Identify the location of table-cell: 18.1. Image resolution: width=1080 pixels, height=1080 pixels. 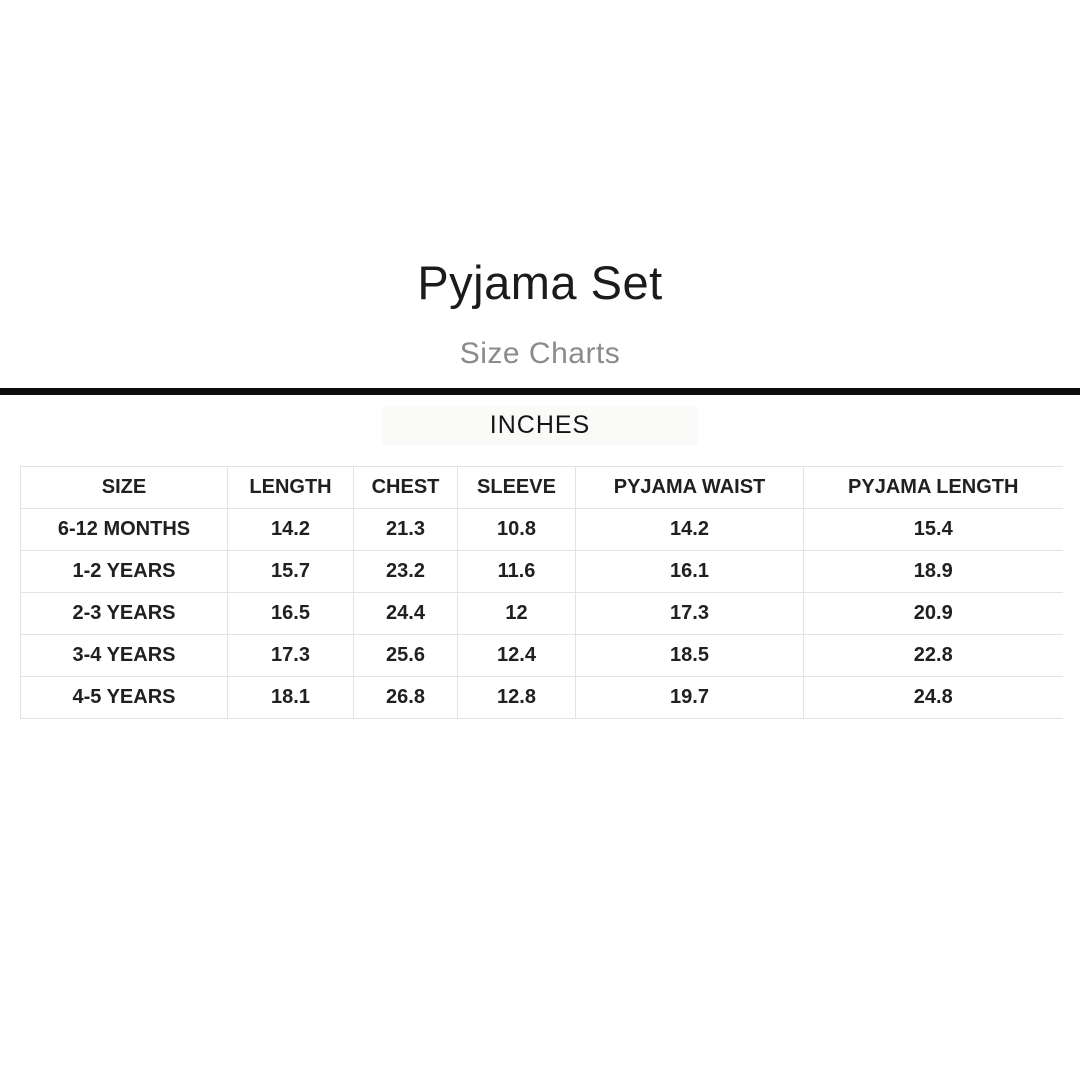
(290, 697).